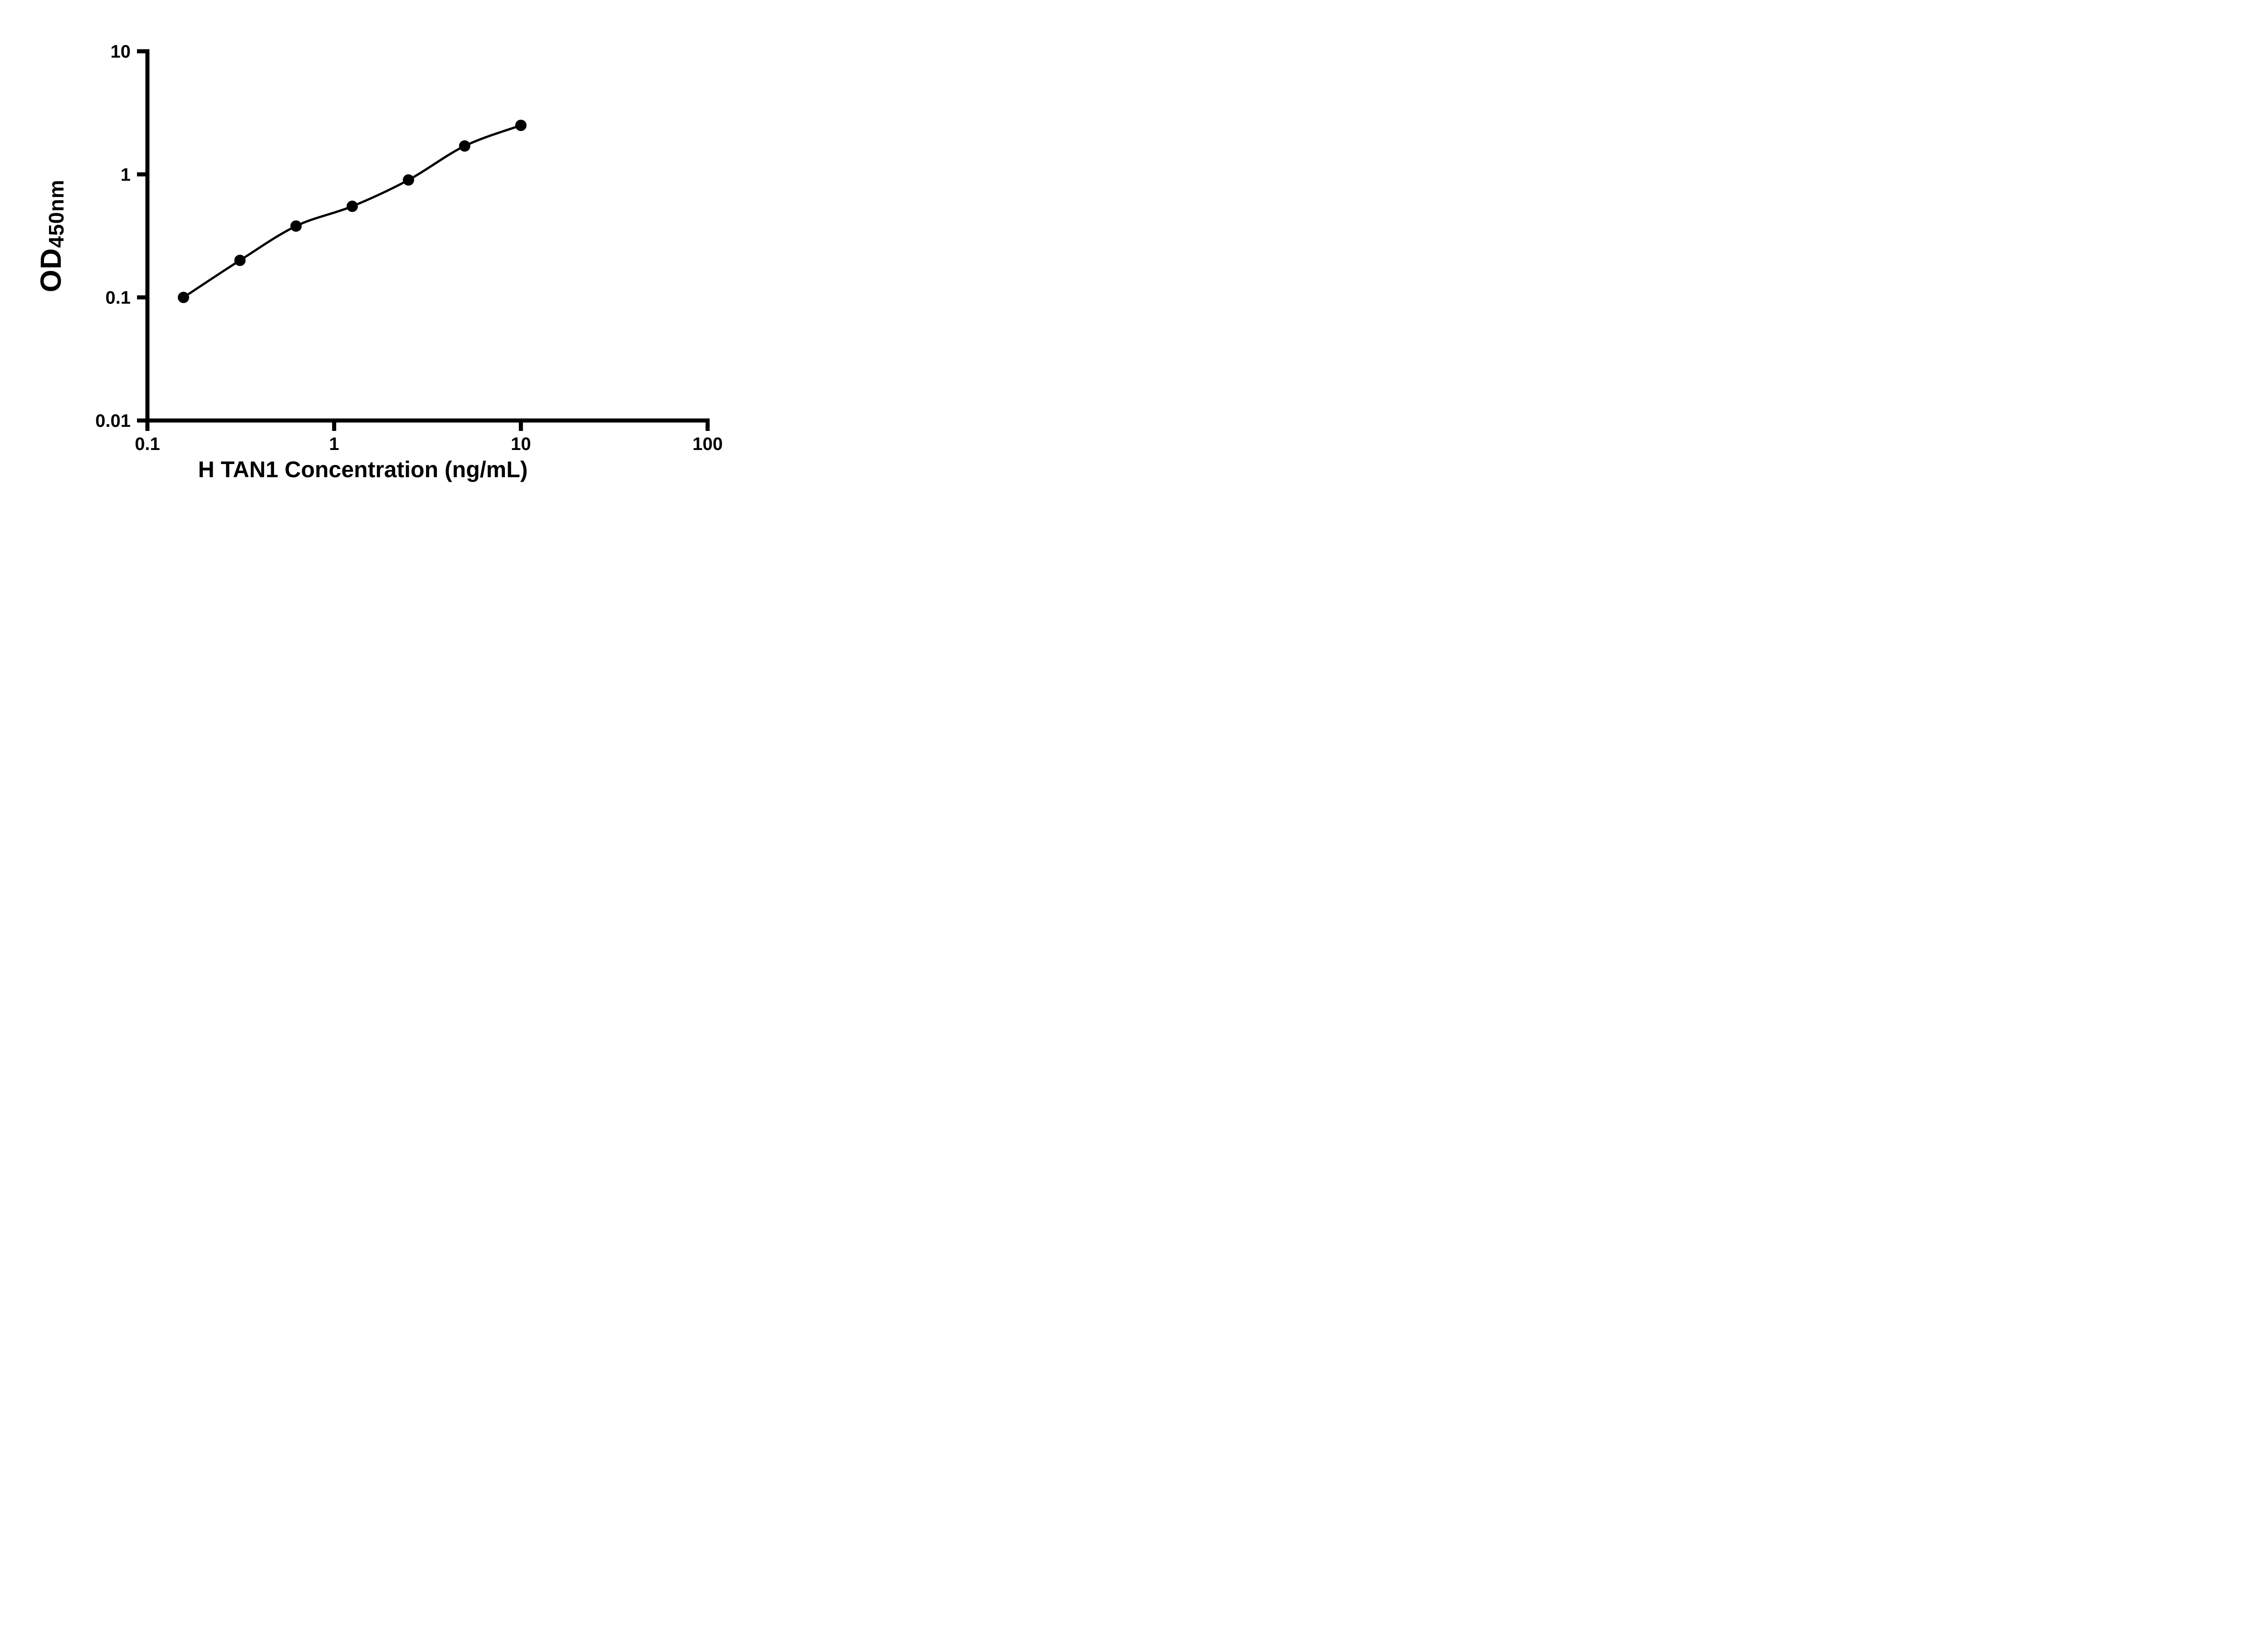 Image resolution: width=2268 pixels, height=1633 pixels. I want to click on y-axis-tick-label: 1, so click(126, 175).